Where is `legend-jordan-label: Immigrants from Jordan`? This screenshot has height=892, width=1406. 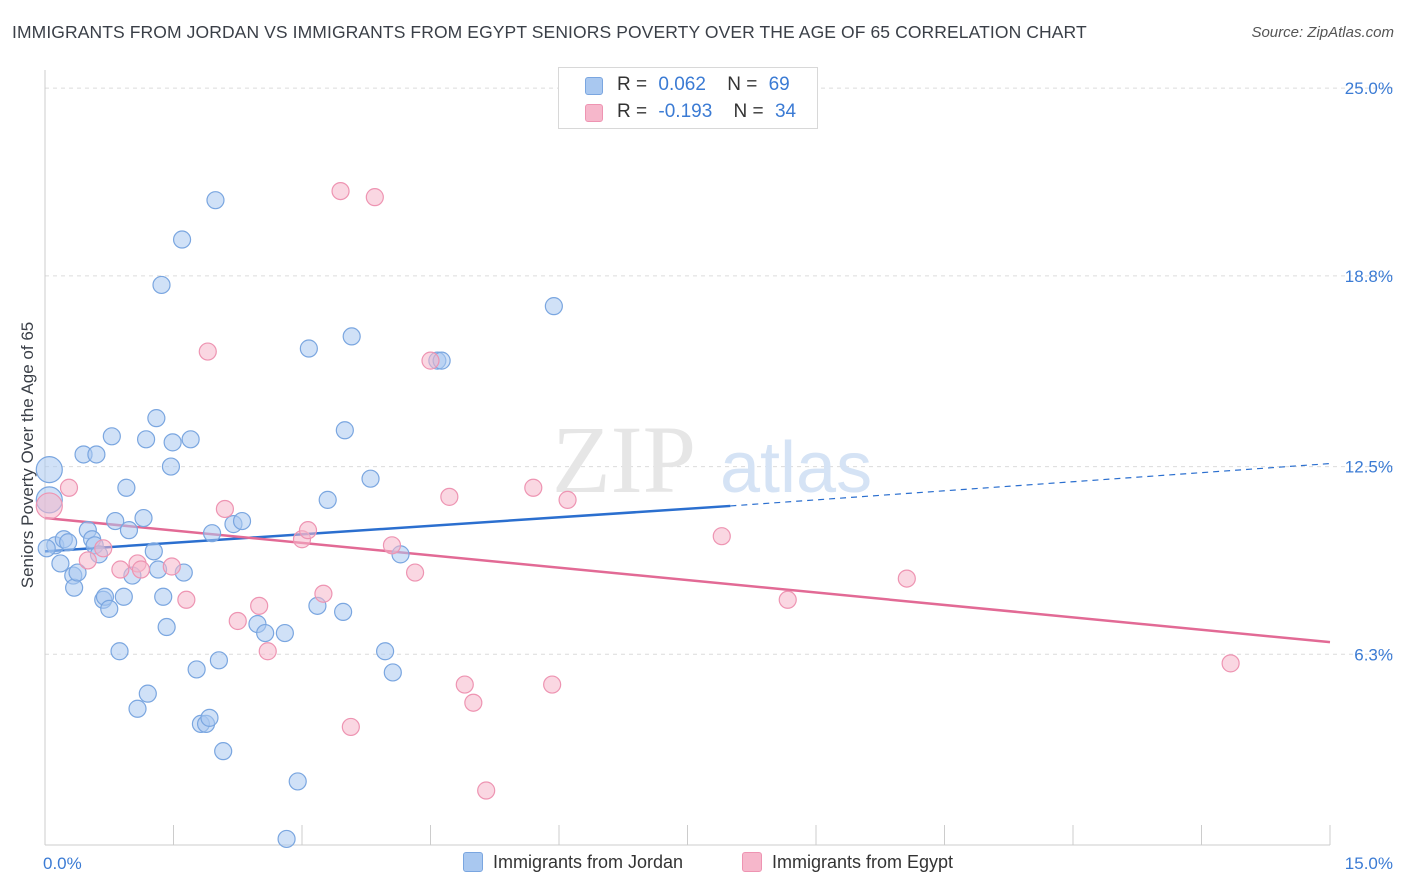 legend-jordan-label: Immigrants from Jordan is located at coordinates (588, 862).